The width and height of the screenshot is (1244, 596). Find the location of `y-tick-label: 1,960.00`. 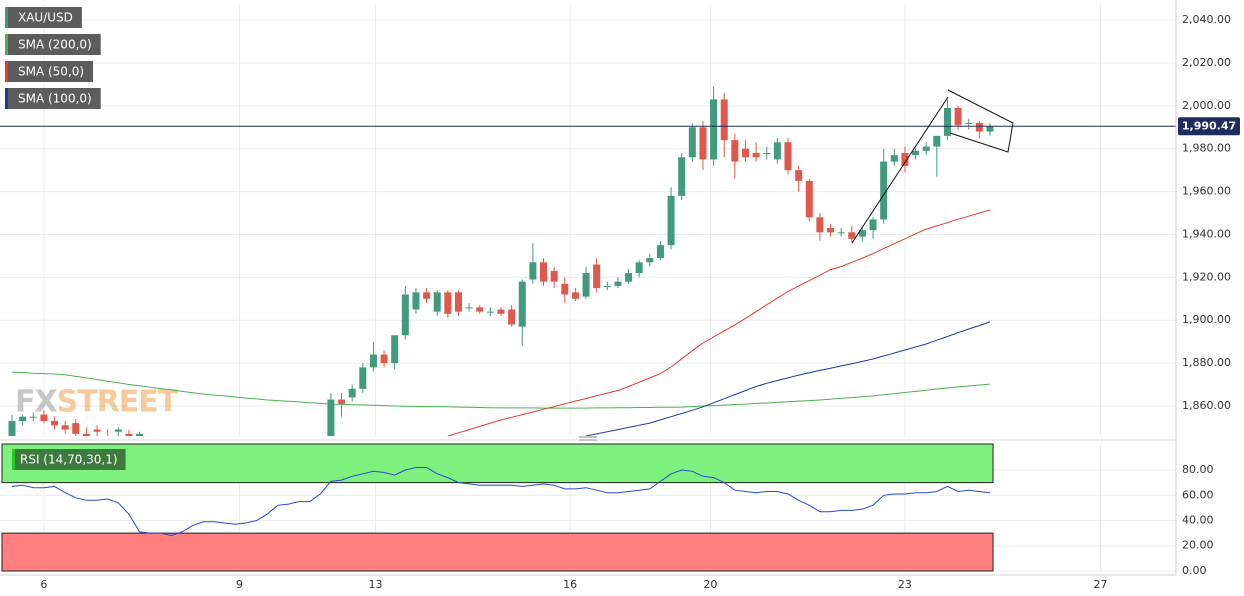

y-tick-label: 1,960.00 is located at coordinates (1206, 191).